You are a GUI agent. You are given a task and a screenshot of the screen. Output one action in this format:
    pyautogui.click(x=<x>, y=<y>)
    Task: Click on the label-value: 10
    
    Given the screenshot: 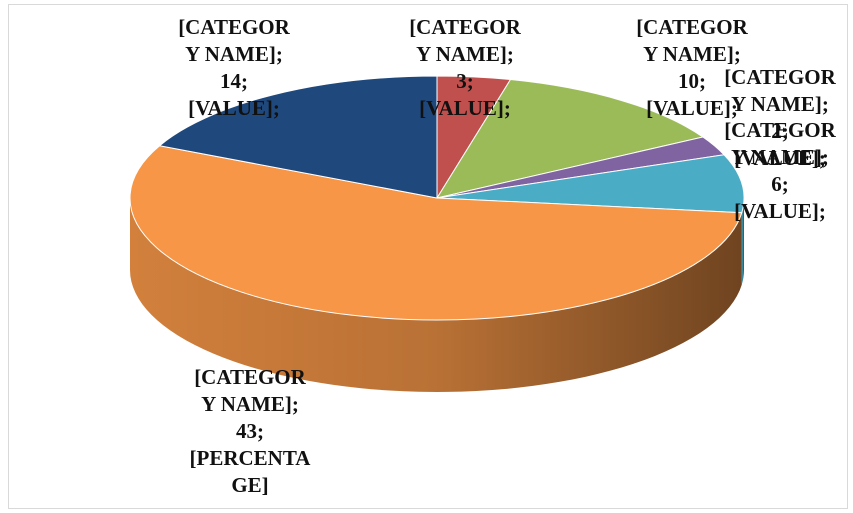 What is the action you would take?
    pyautogui.click(x=688, y=81)
    